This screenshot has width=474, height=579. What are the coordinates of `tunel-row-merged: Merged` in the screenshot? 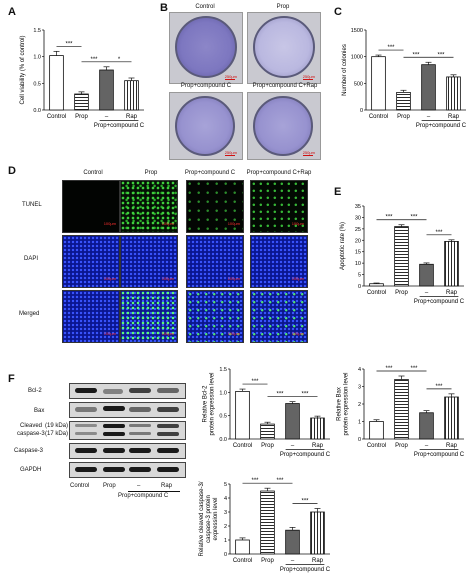 It's located at (29, 314).